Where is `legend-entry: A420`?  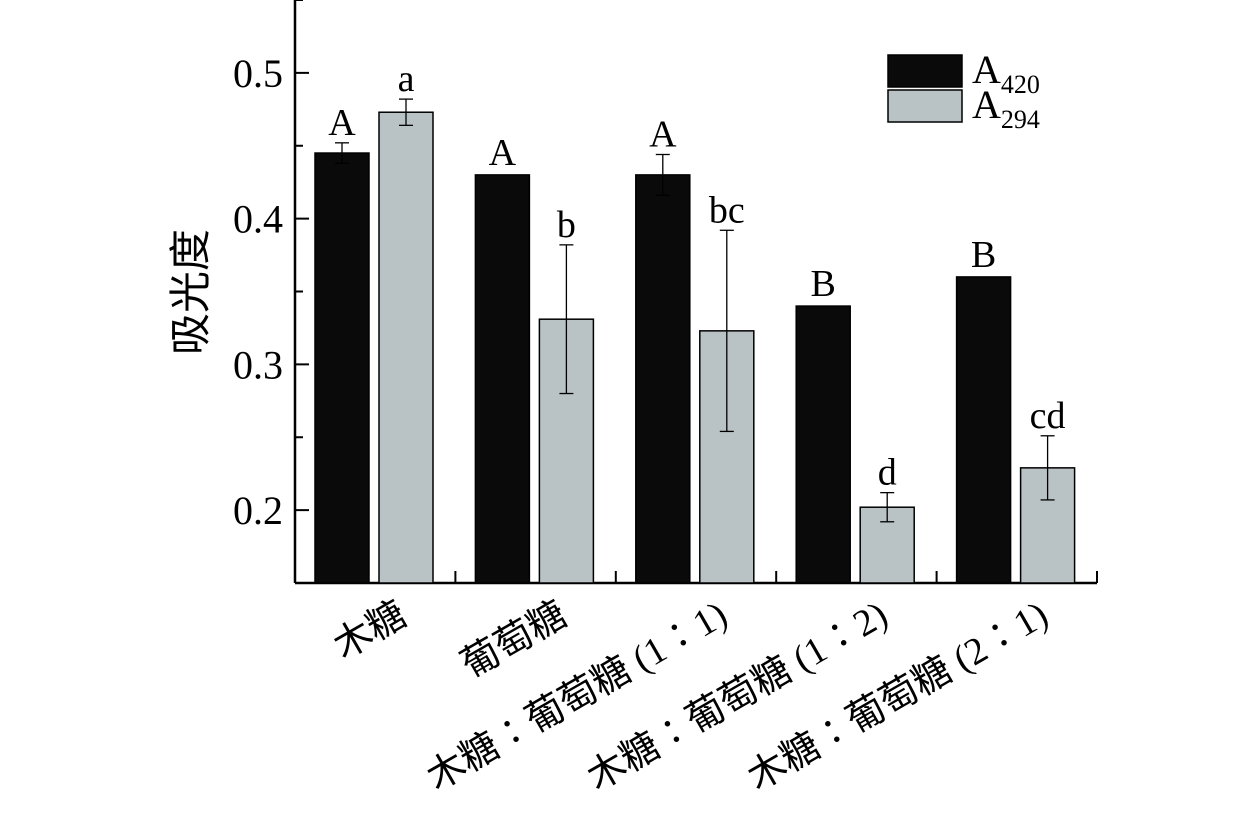
legend-entry: A420 is located at coordinates (1006, 73).